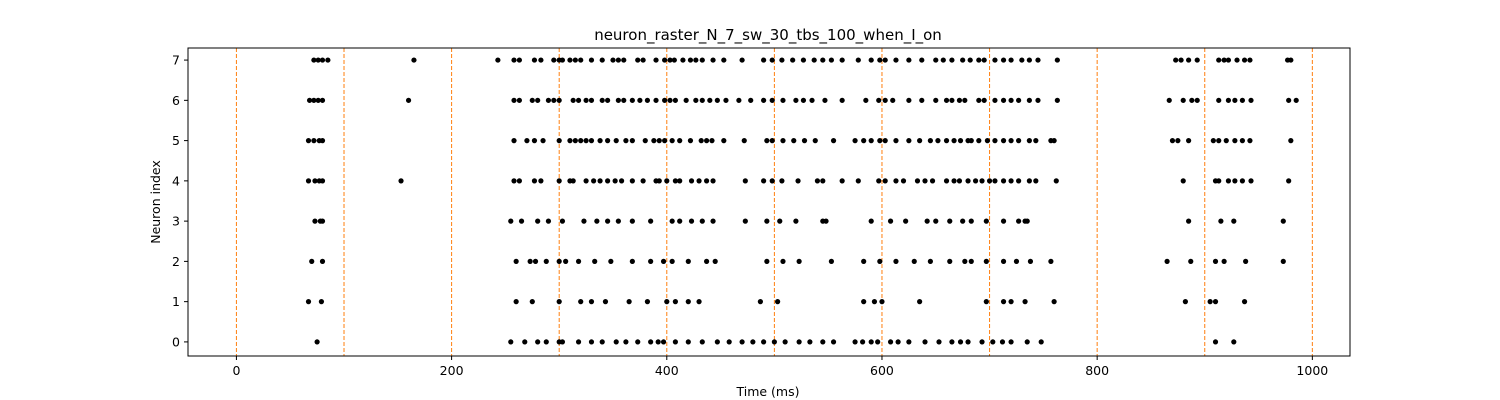  What do you see at coordinates (1312, 370) in the screenshot?
I see `x-tick-label: 1000` at bounding box center [1312, 370].